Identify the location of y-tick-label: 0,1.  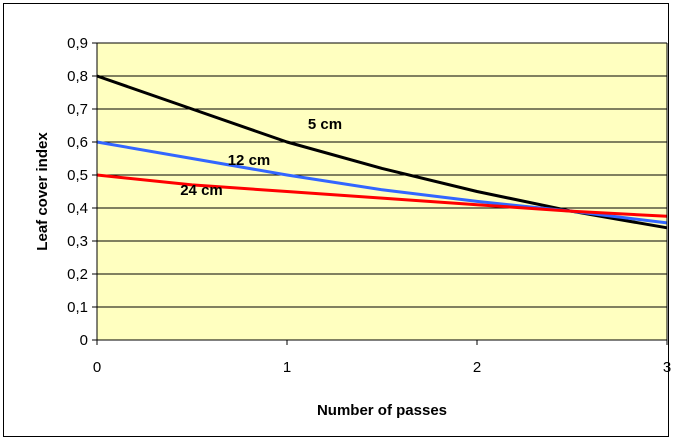
(77, 307).